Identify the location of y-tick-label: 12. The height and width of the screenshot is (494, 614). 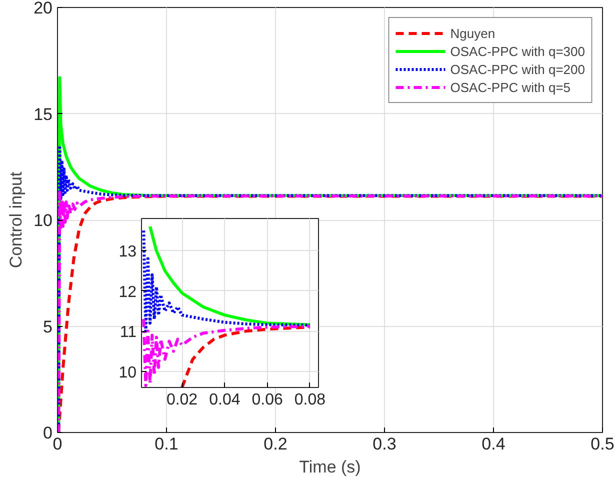
(127, 292).